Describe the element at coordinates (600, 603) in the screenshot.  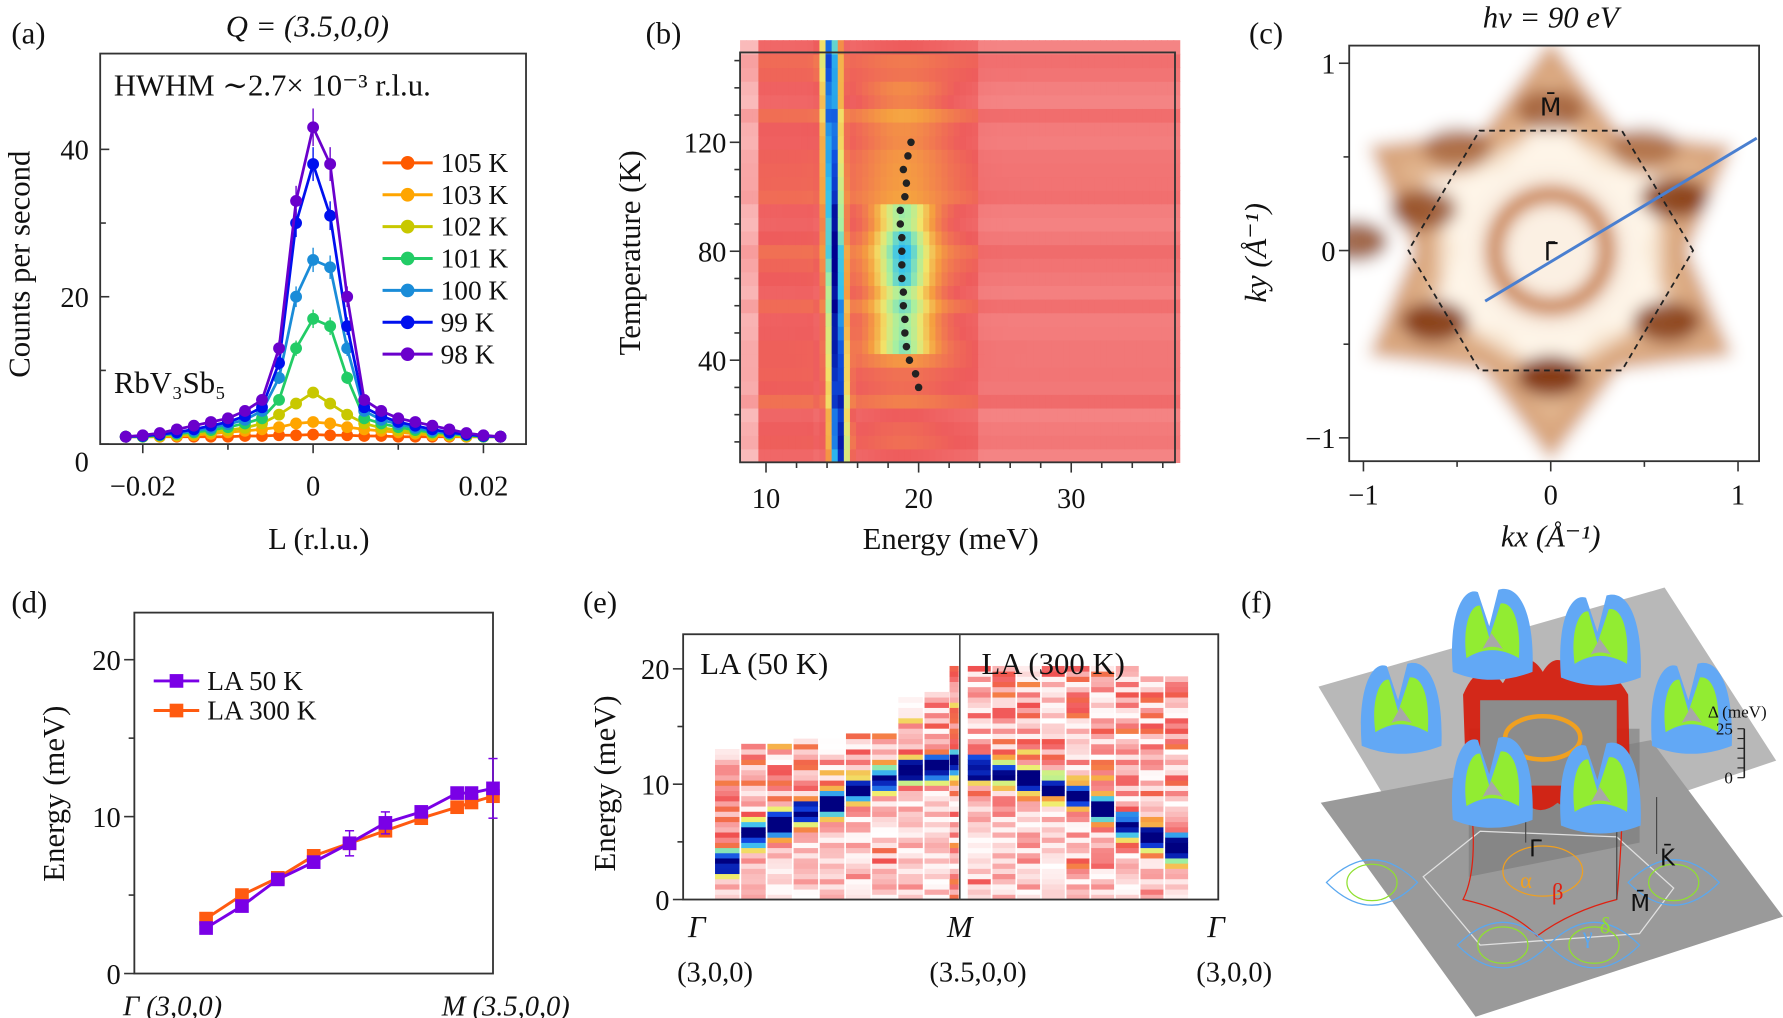
I see `panel-label-e: (e)` at that location.